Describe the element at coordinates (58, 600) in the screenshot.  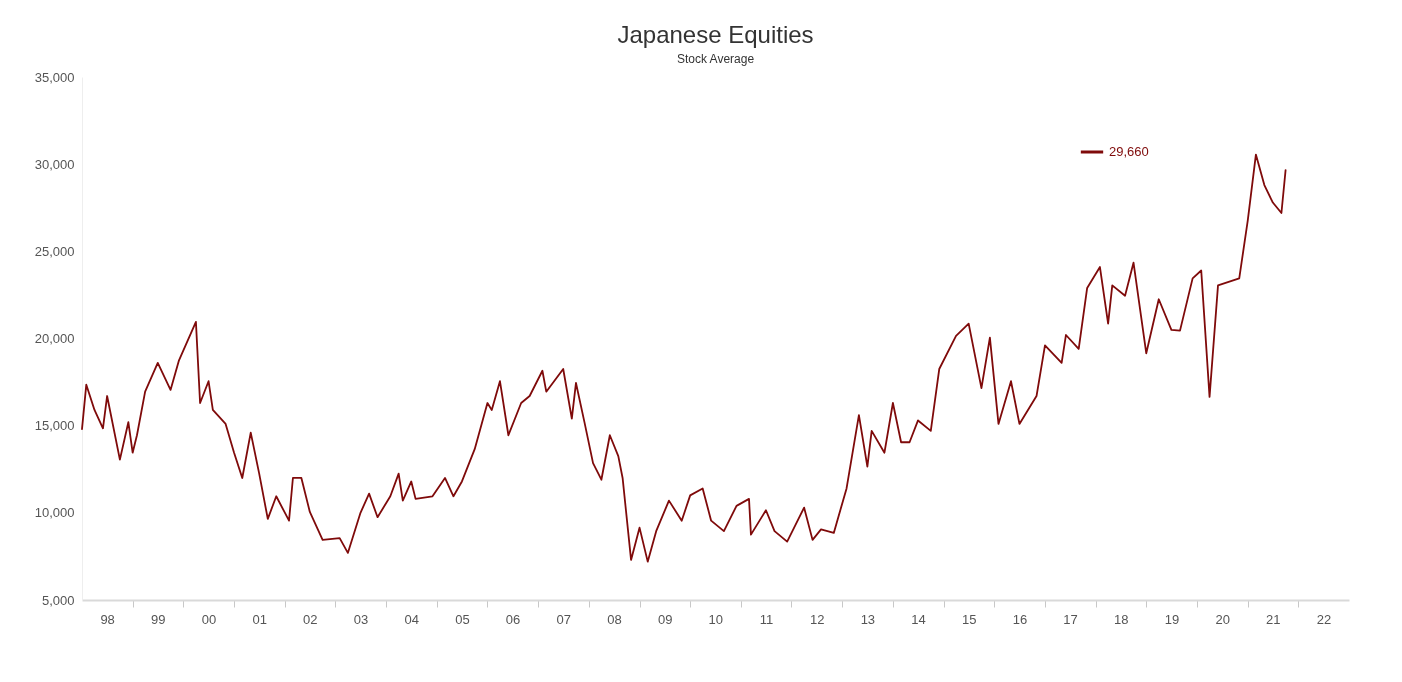
I see `y-tick-label: 5,000` at that location.